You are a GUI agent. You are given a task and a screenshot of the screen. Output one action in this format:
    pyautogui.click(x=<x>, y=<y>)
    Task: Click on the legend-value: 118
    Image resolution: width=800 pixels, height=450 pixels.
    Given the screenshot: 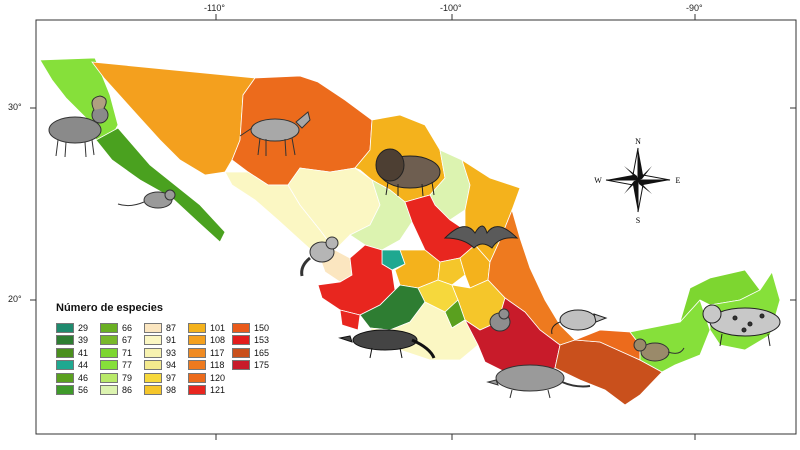 What is the action you would take?
    pyautogui.click(x=217, y=365)
    